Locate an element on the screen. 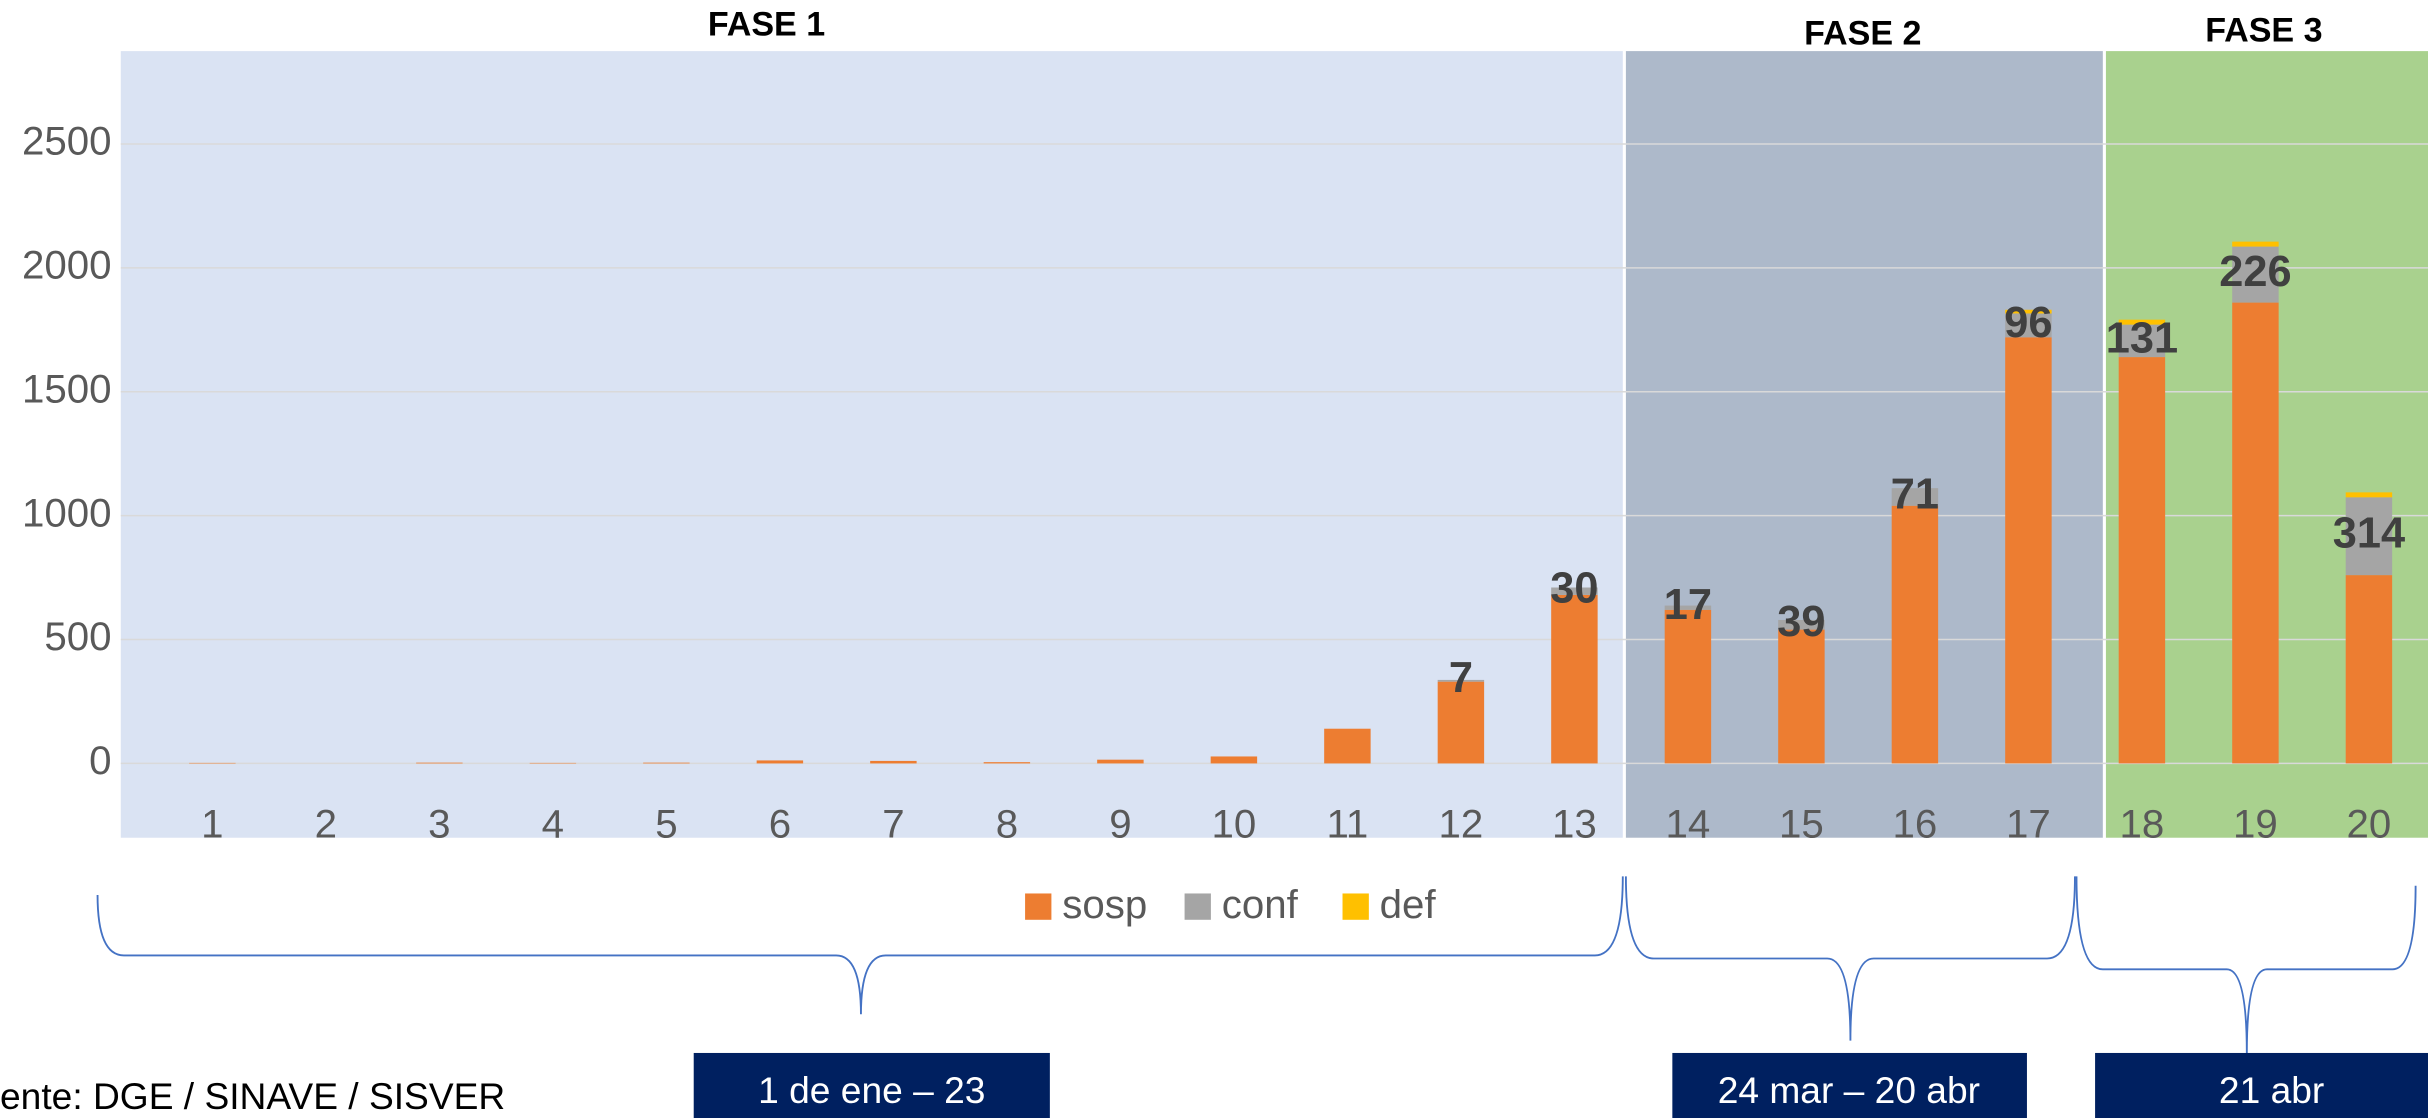 This screenshot has height=1118, width=2428. data-label: 131 is located at coordinates (2142, 338).